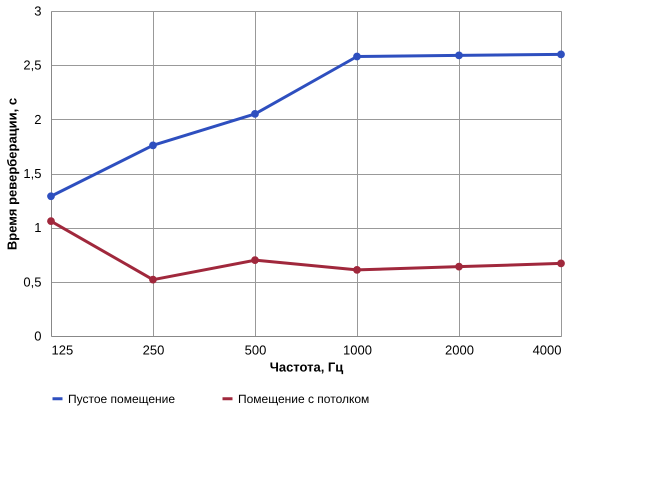  What do you see at coordinates (255, 350) in the screenshot?
I see `x-tick-label: 500` at bounding box center [255, 350].